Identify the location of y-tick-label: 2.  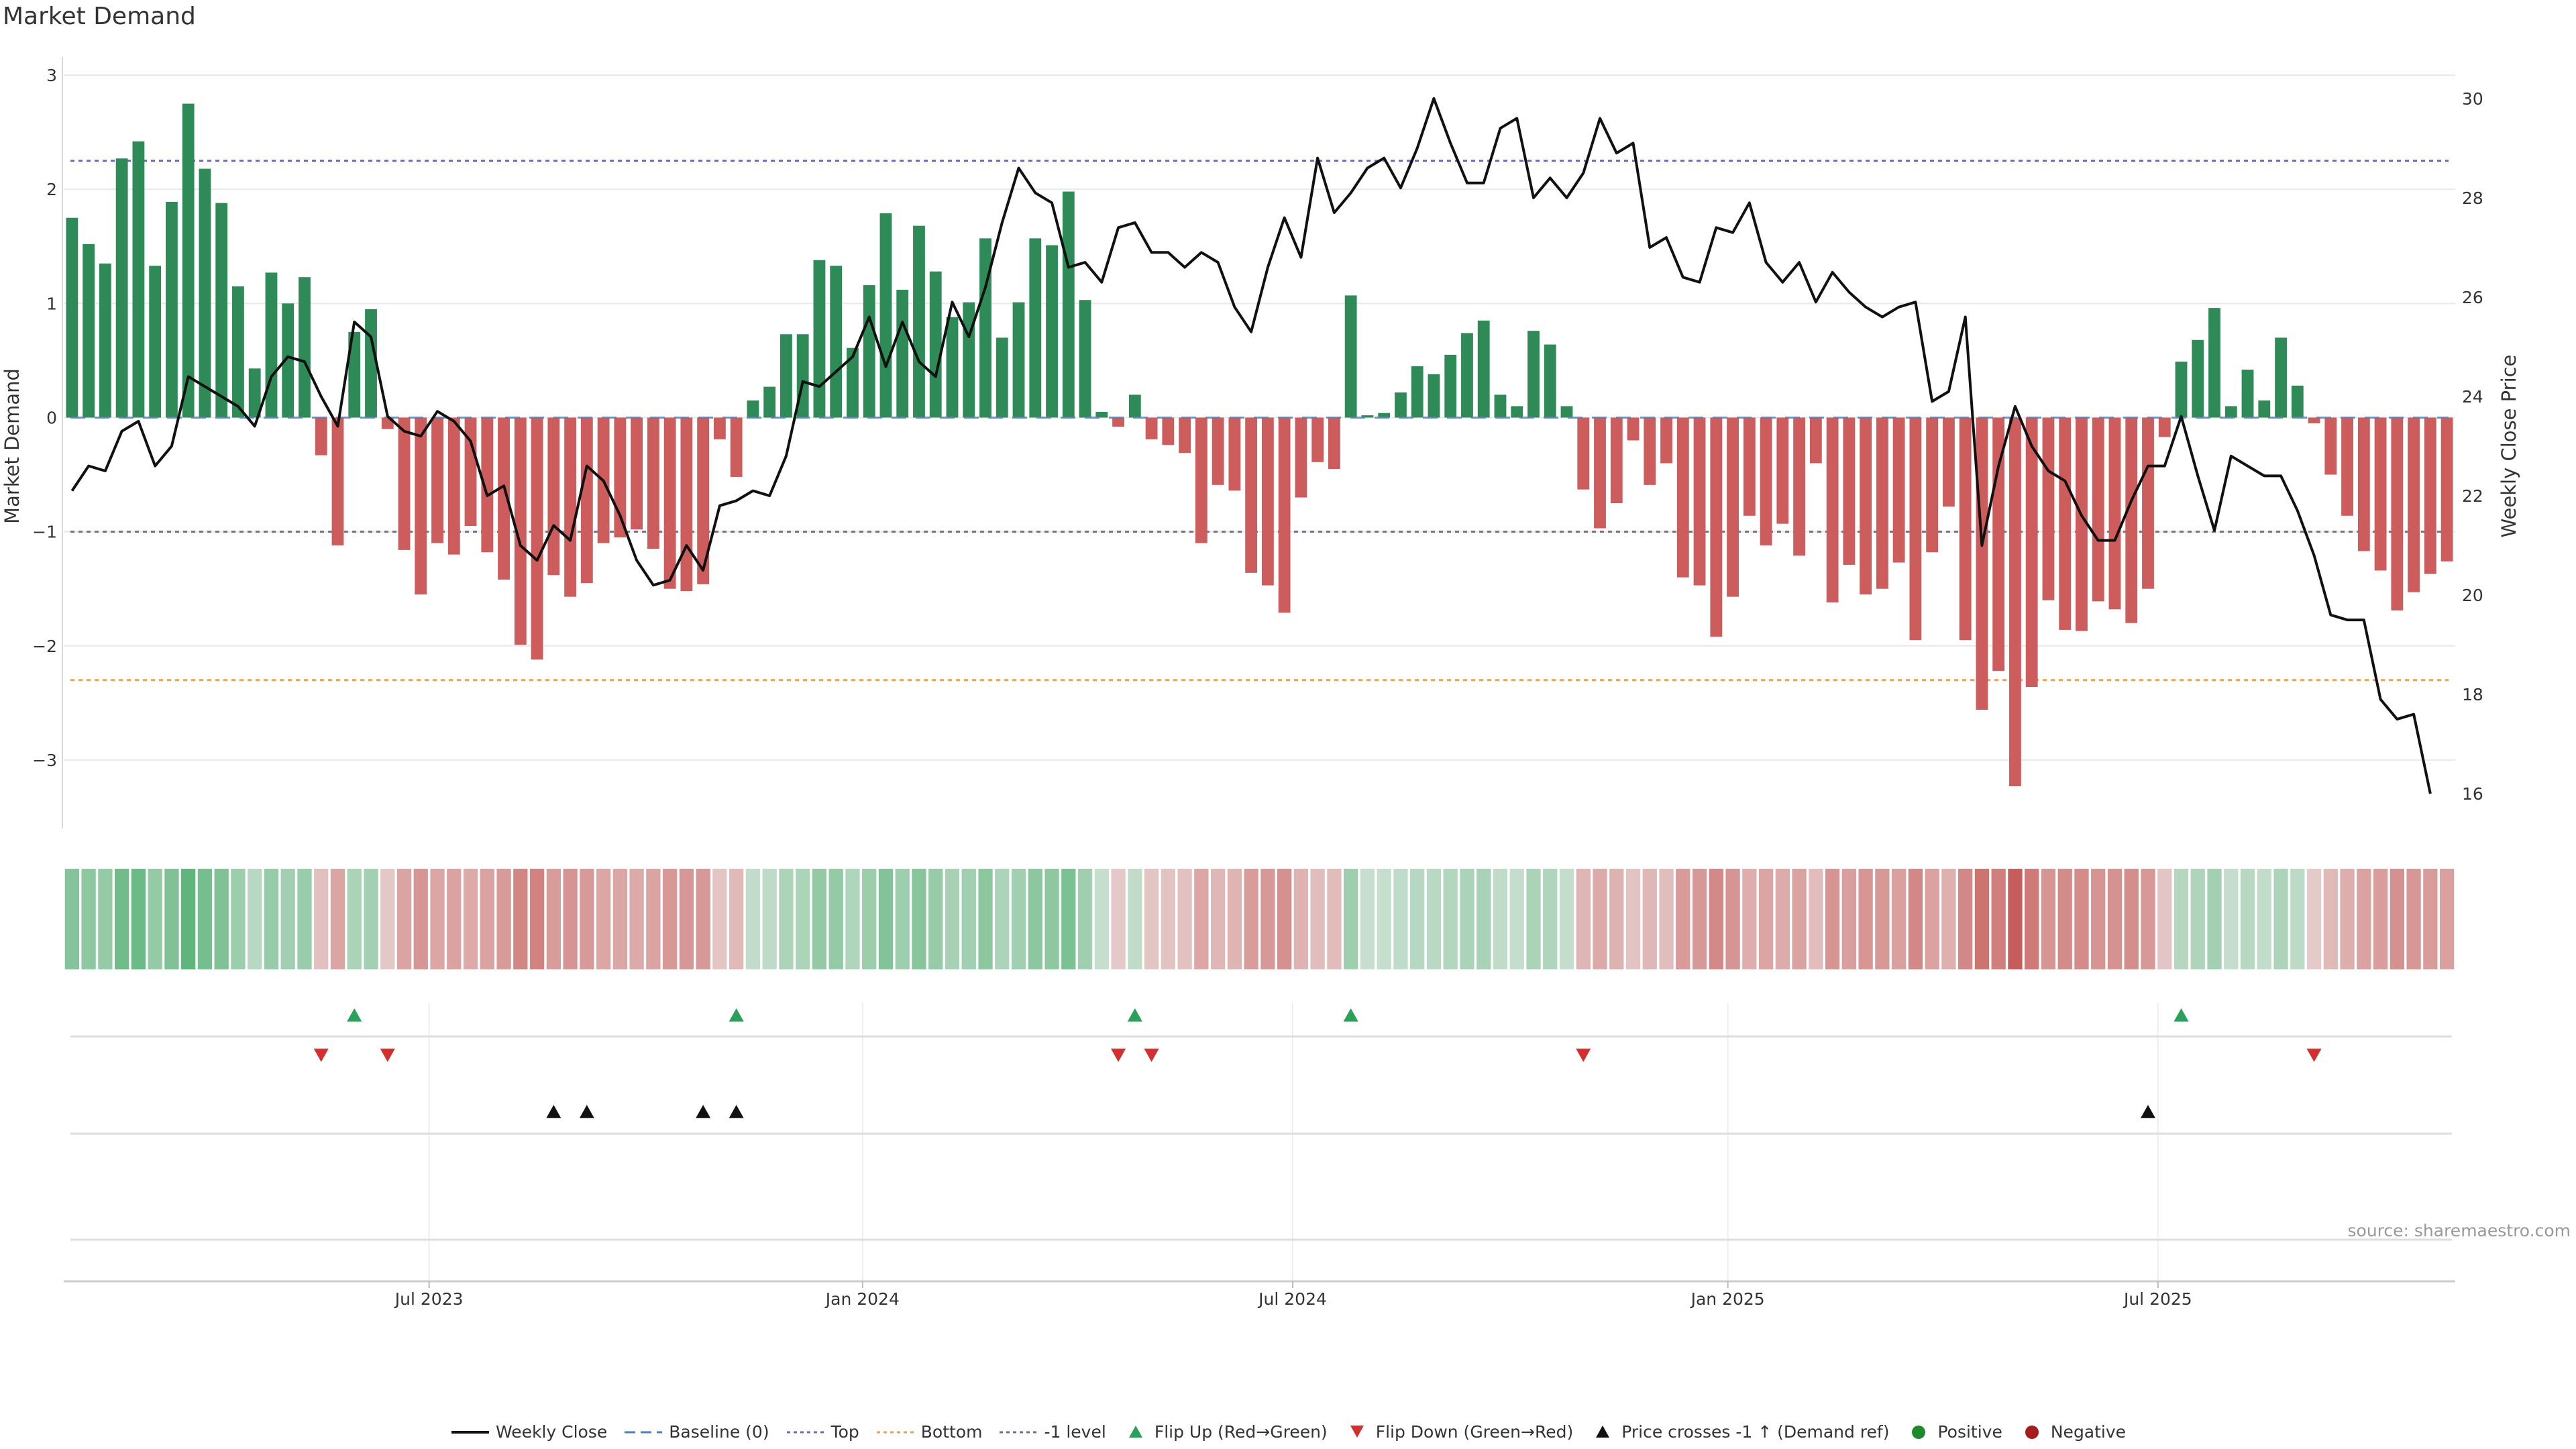
(51, 189).